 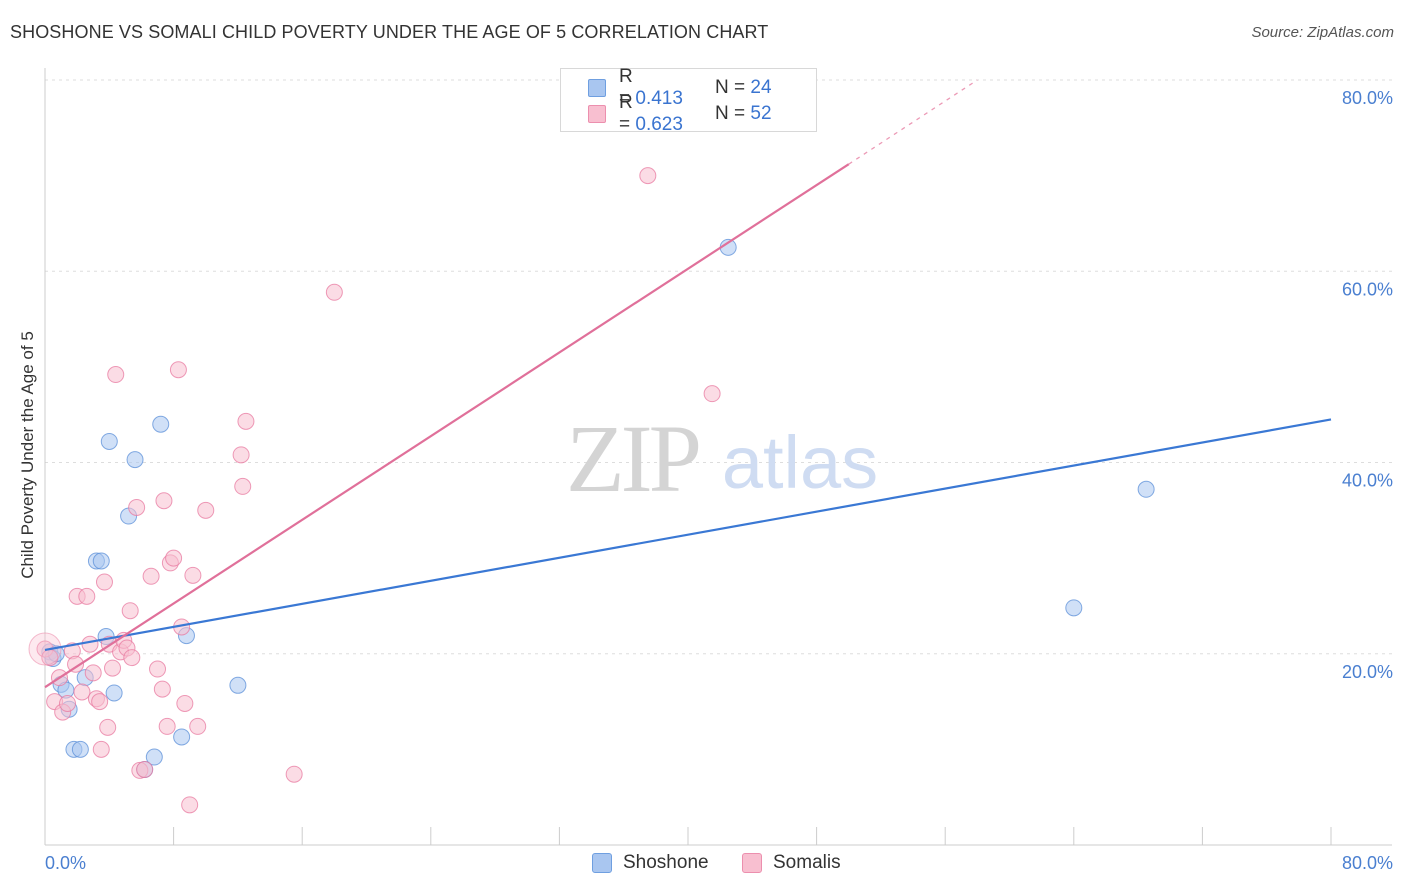 I want to click on stats-legend: R = 0.413 N = 24 R = 0.623 N = 52, so click(x=688, y=100).